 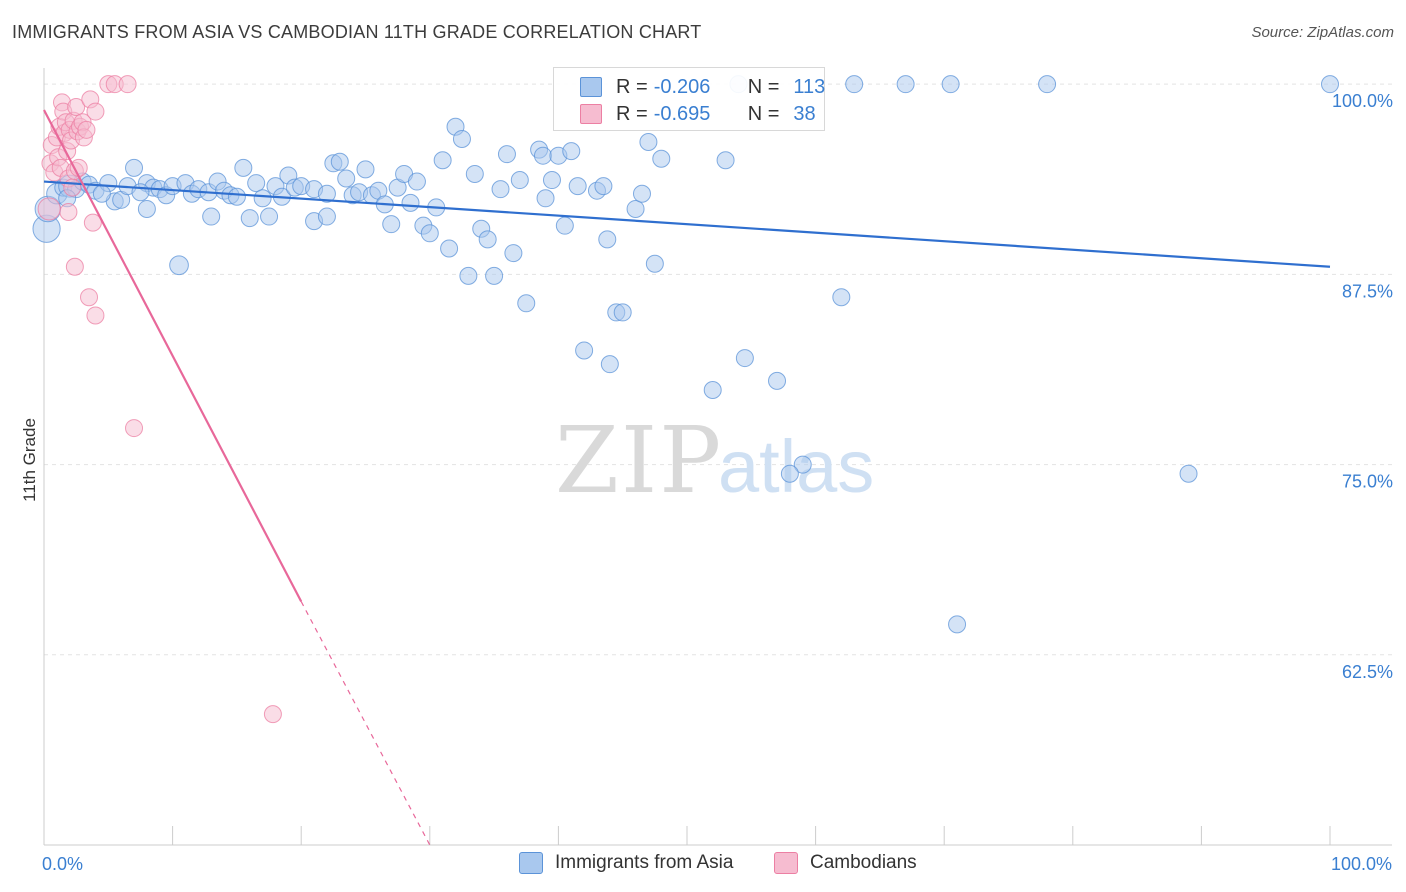 What do you see at coordinates (682, 113) in the screenshot?
I see `legend-r-value: -0.695` at bounding box center [682, 113].